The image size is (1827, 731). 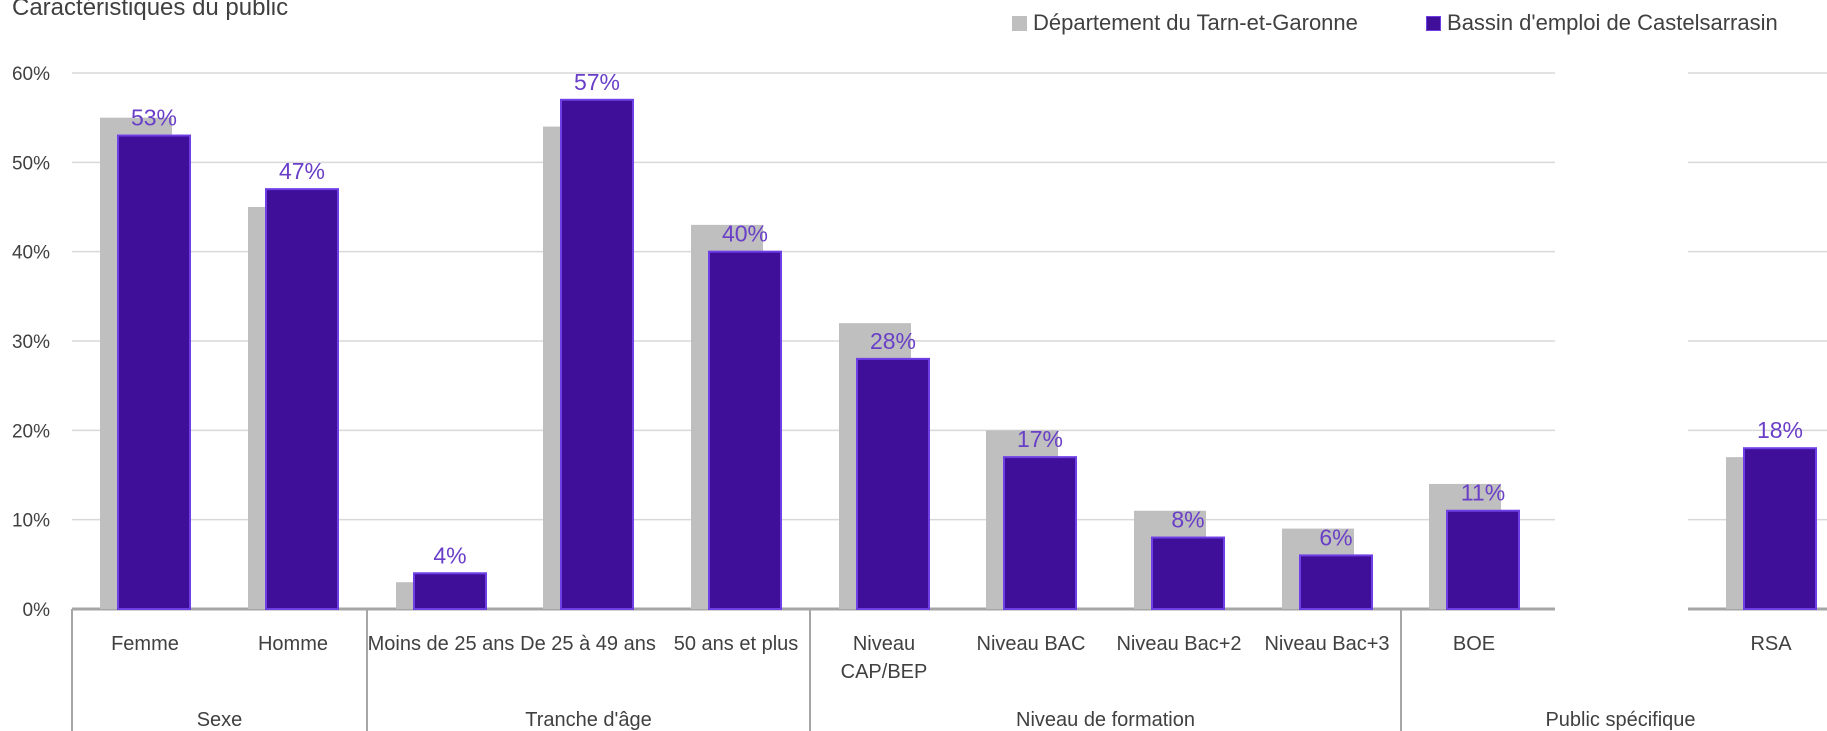 What do you see at coordinates (597, 82) in the screenshot?
I see `data-label: 57%` at bounding box center [597, 82].